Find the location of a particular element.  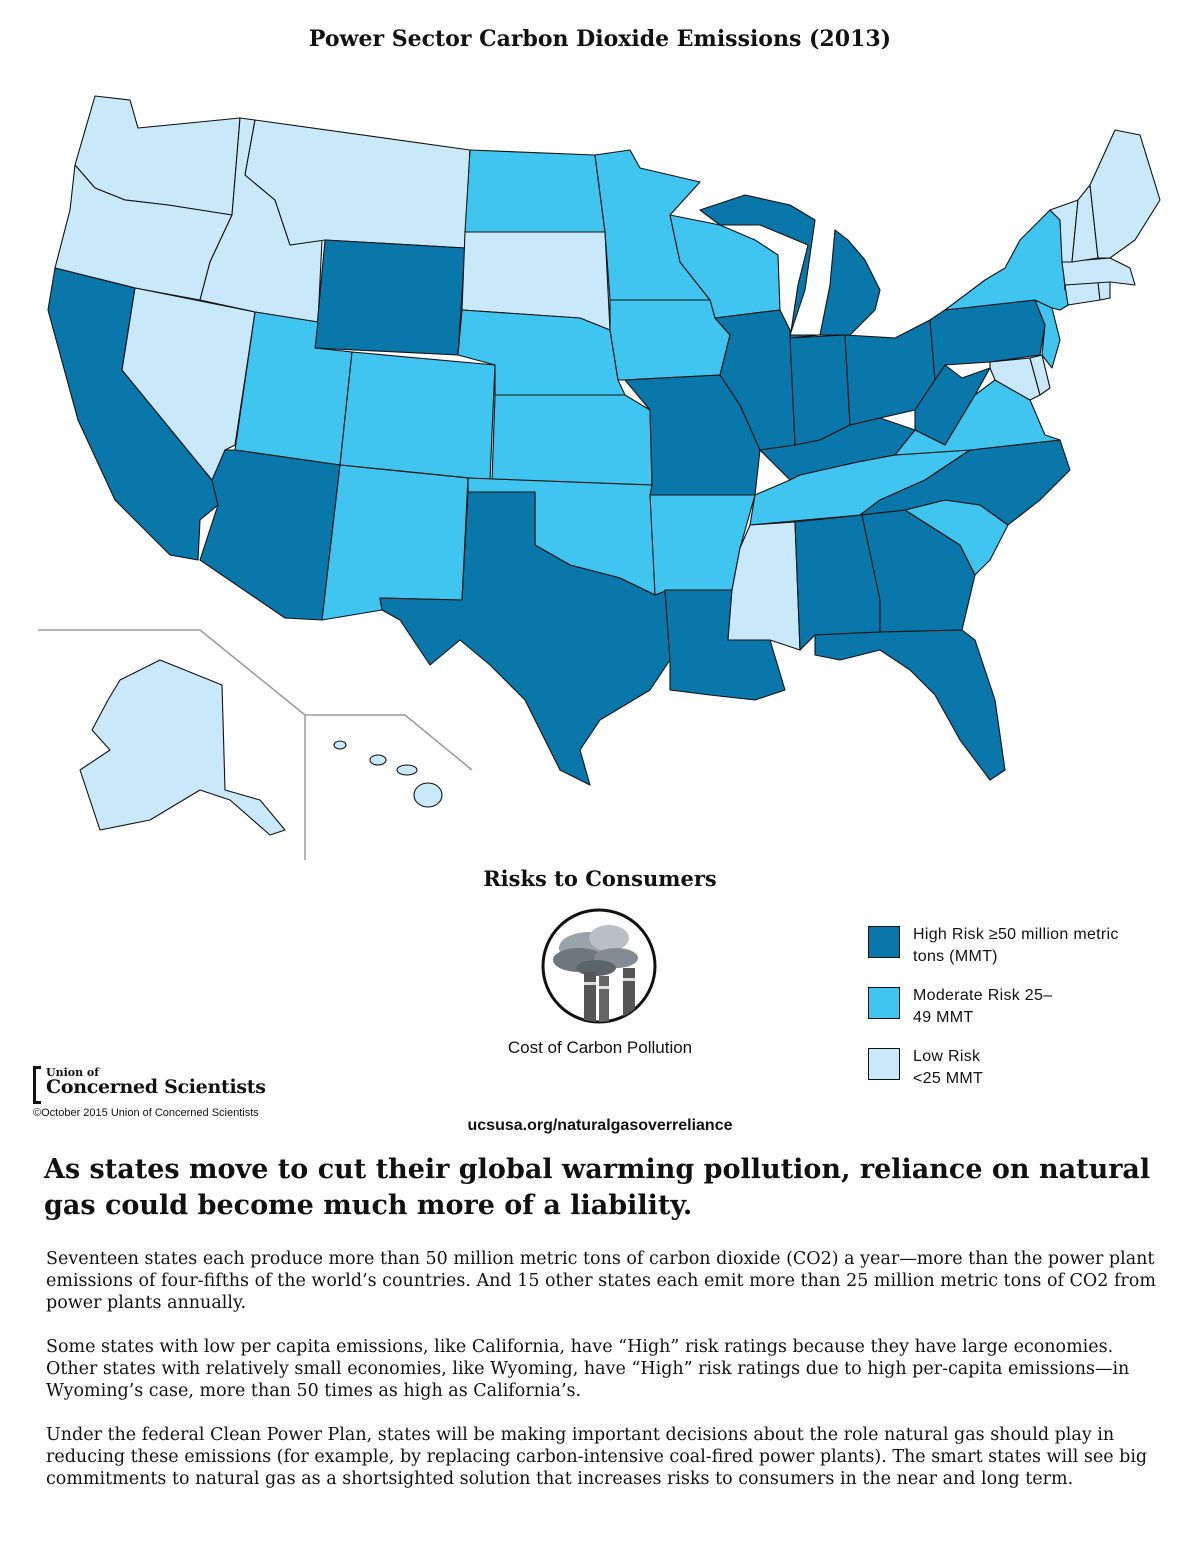

state-nd is located at coordinates (535, 191).